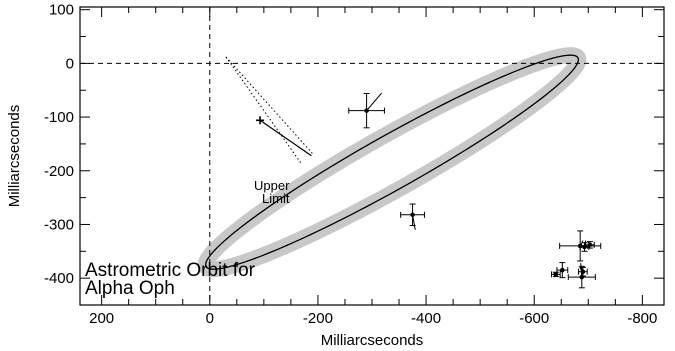 Image resolution: width=675 pixels, height=351 pixels. I want to click on x-axis-title: Milliarcseconds, so click(372, 340).